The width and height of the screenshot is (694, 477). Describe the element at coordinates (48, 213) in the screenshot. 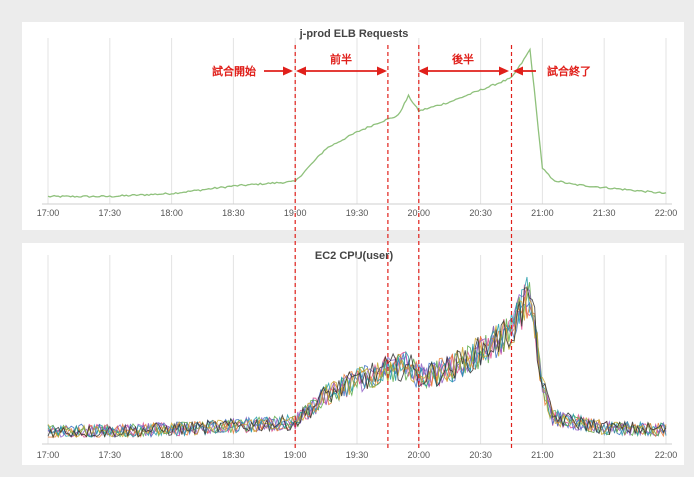

I see `elb-x-tick-label: 17:00` at that location.